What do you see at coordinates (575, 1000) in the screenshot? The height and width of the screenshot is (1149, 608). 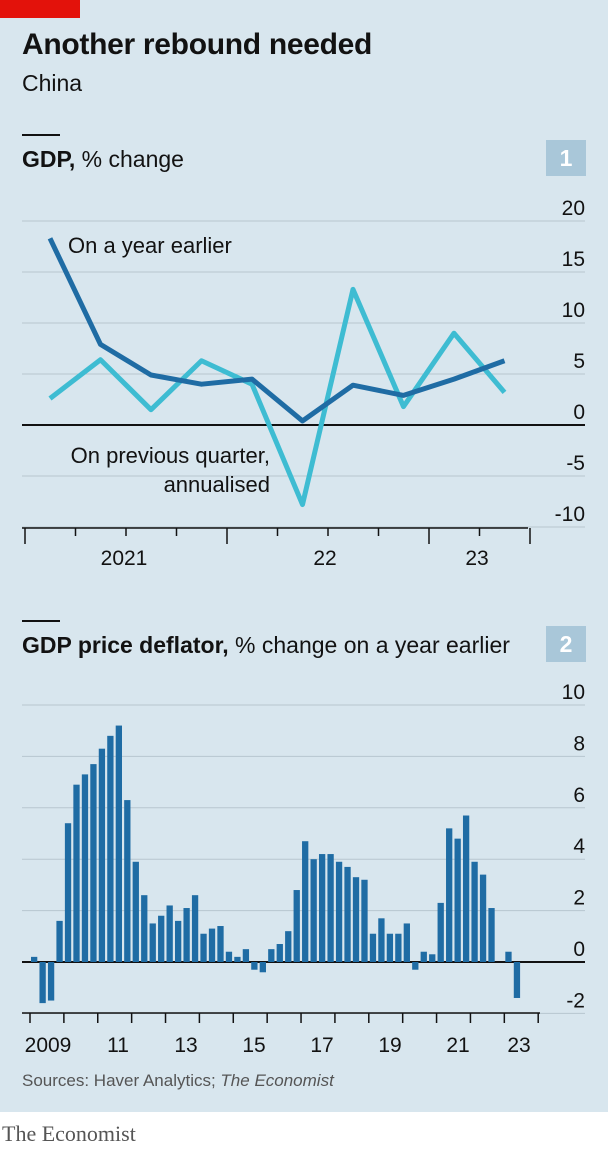 I see `y-tick-label: -2` at bounding box center [575, 1000].